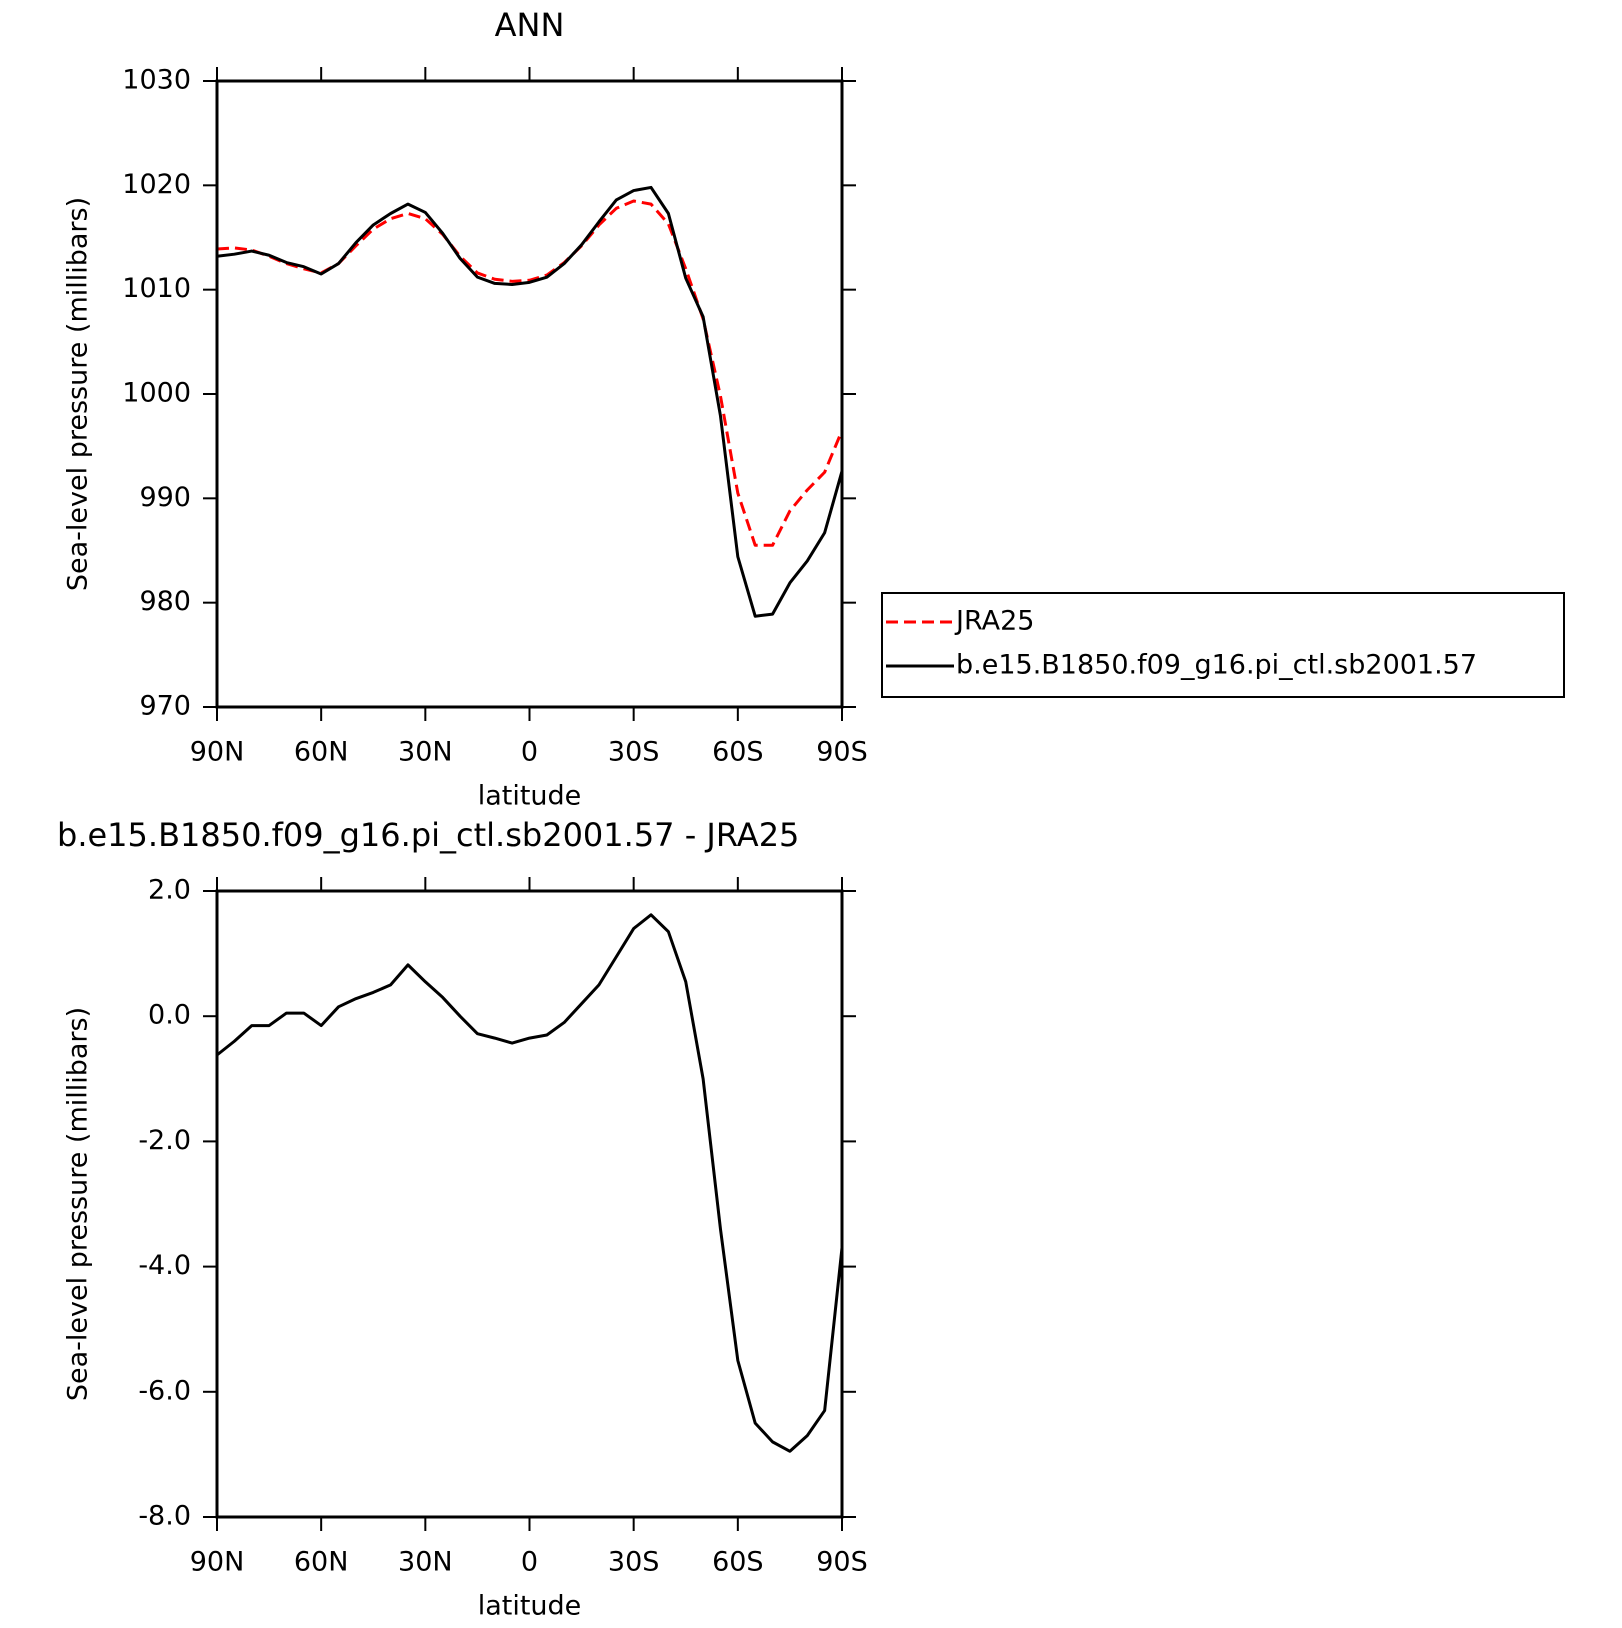 This screenshot has width=1622, height=1628. I want to click on y-tick-label: 0.0, so click(169, 1015).